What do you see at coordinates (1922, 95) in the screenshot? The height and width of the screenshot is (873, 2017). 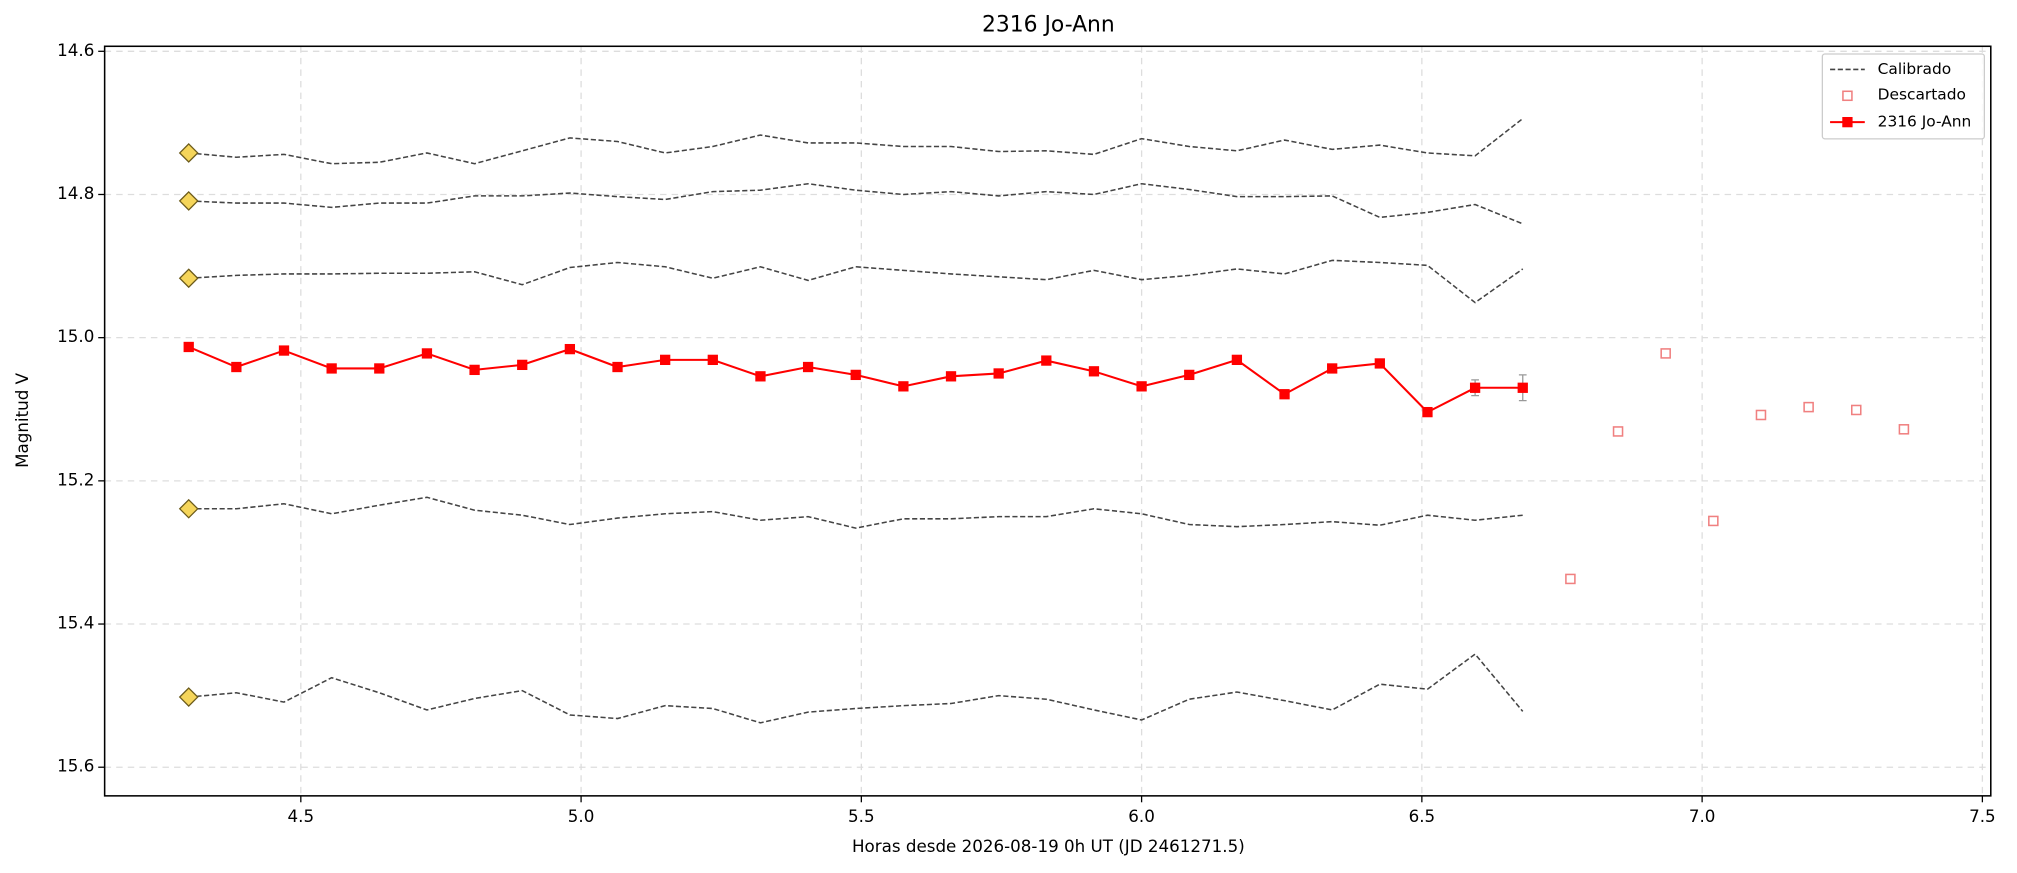 I see `legend-label: Descartado` at bounding box center [1922, 95].